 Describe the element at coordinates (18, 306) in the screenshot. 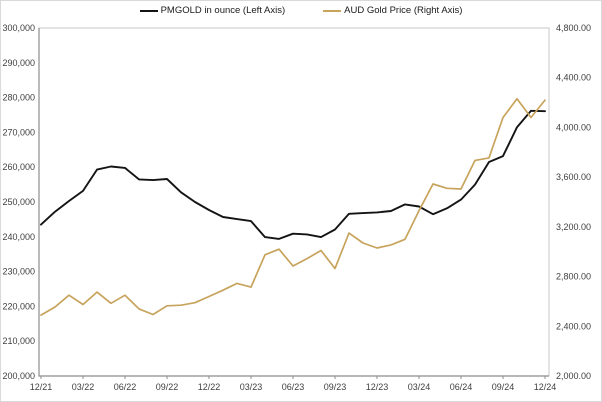

I see `y-left-tick-label: 220,000` at that location.